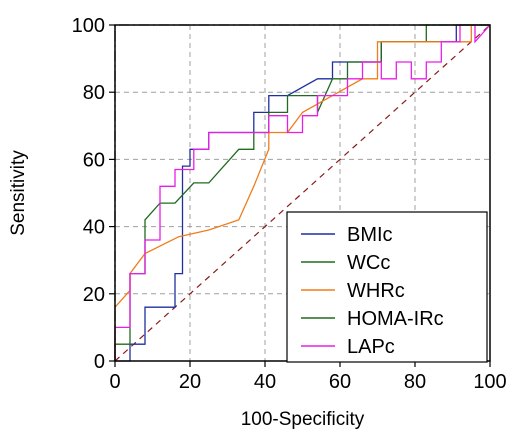 Image resolution: width=510 pixels, height=435 pixels. I want to click on x-tick-label: 0, so click(114, 382).